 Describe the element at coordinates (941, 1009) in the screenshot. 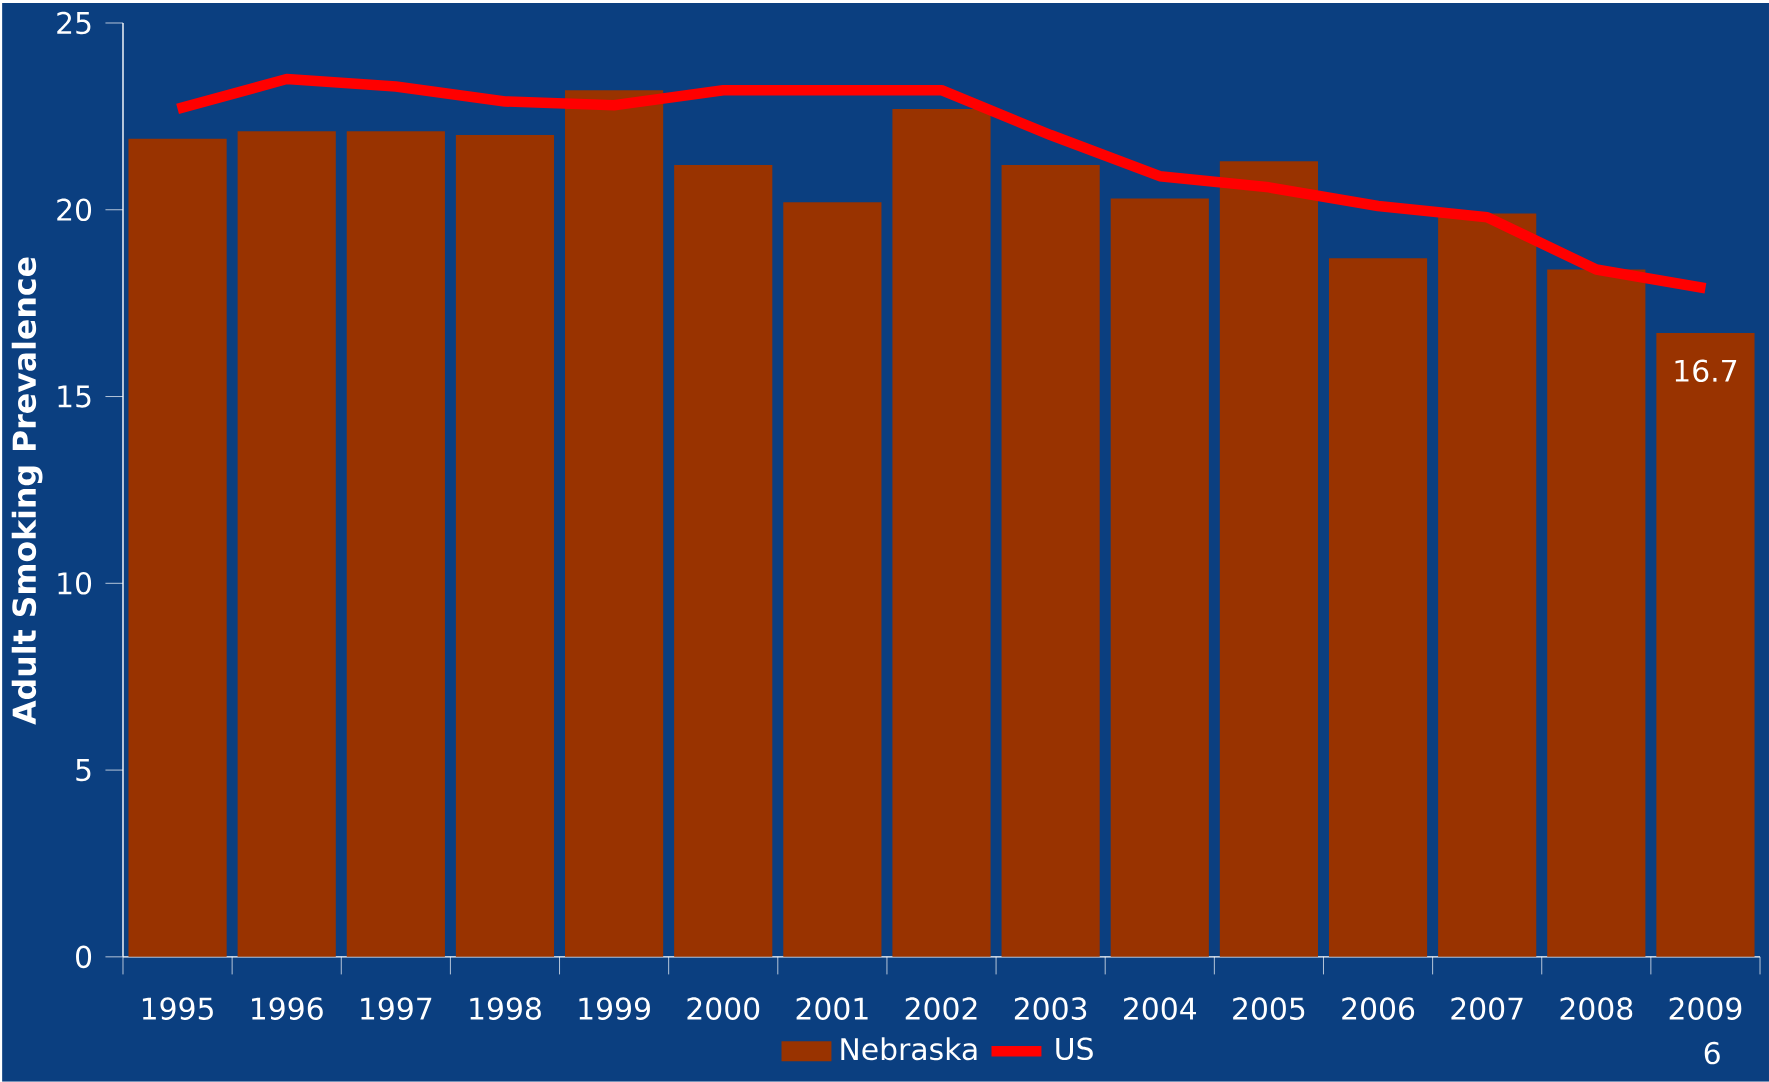

I see `x-tick-label: 2002` at that location.